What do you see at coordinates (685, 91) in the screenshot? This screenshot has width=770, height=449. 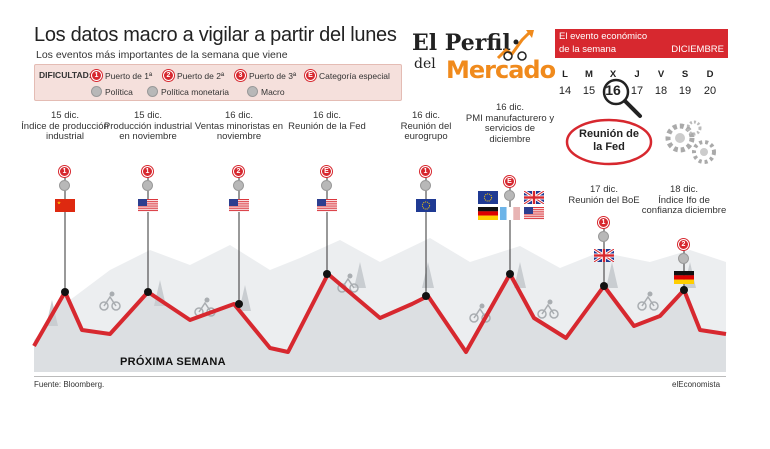 I see `calendar-day: 19` at bounding box center [685, 91].